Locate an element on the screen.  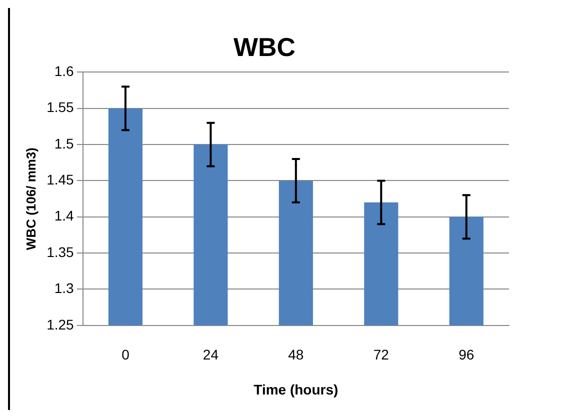
y-tick-label: 1.4 is located at coordinates (64, 216).